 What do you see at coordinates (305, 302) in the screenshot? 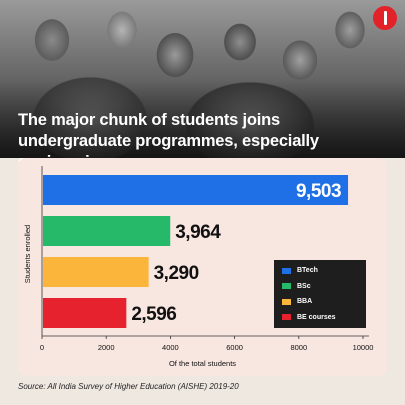
I see `legend-label: BBA` at bounding box center [305, 302].